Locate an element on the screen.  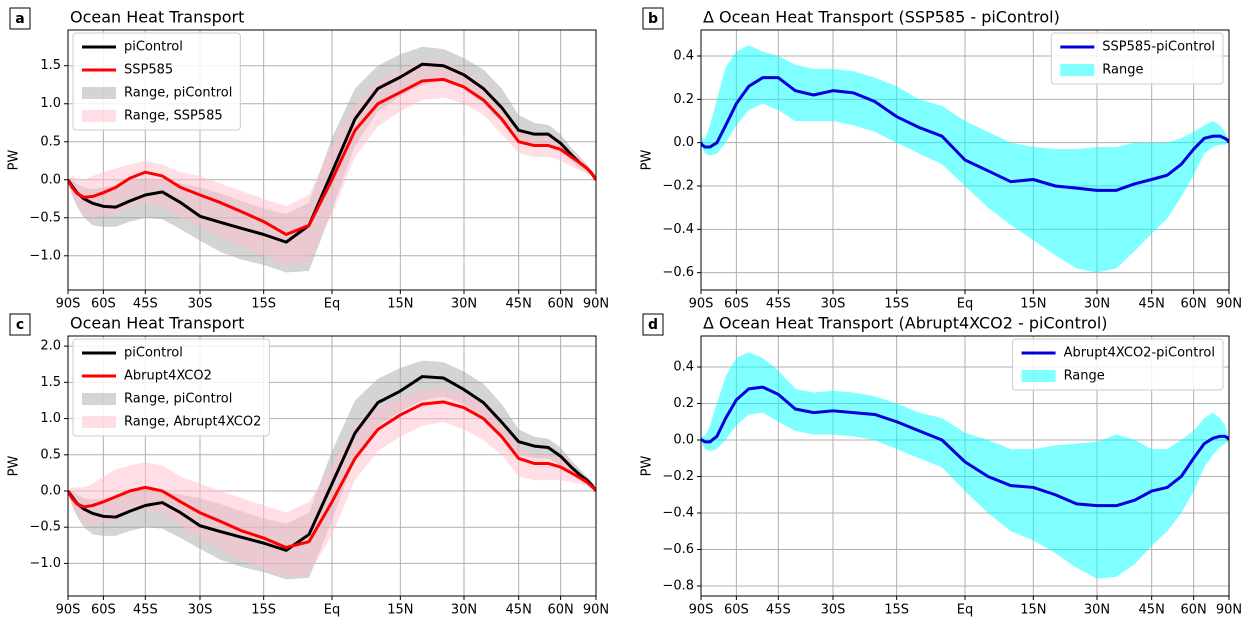
legend-label: Range, Abrupt4XCO2 is located at coordinates (192, 422).